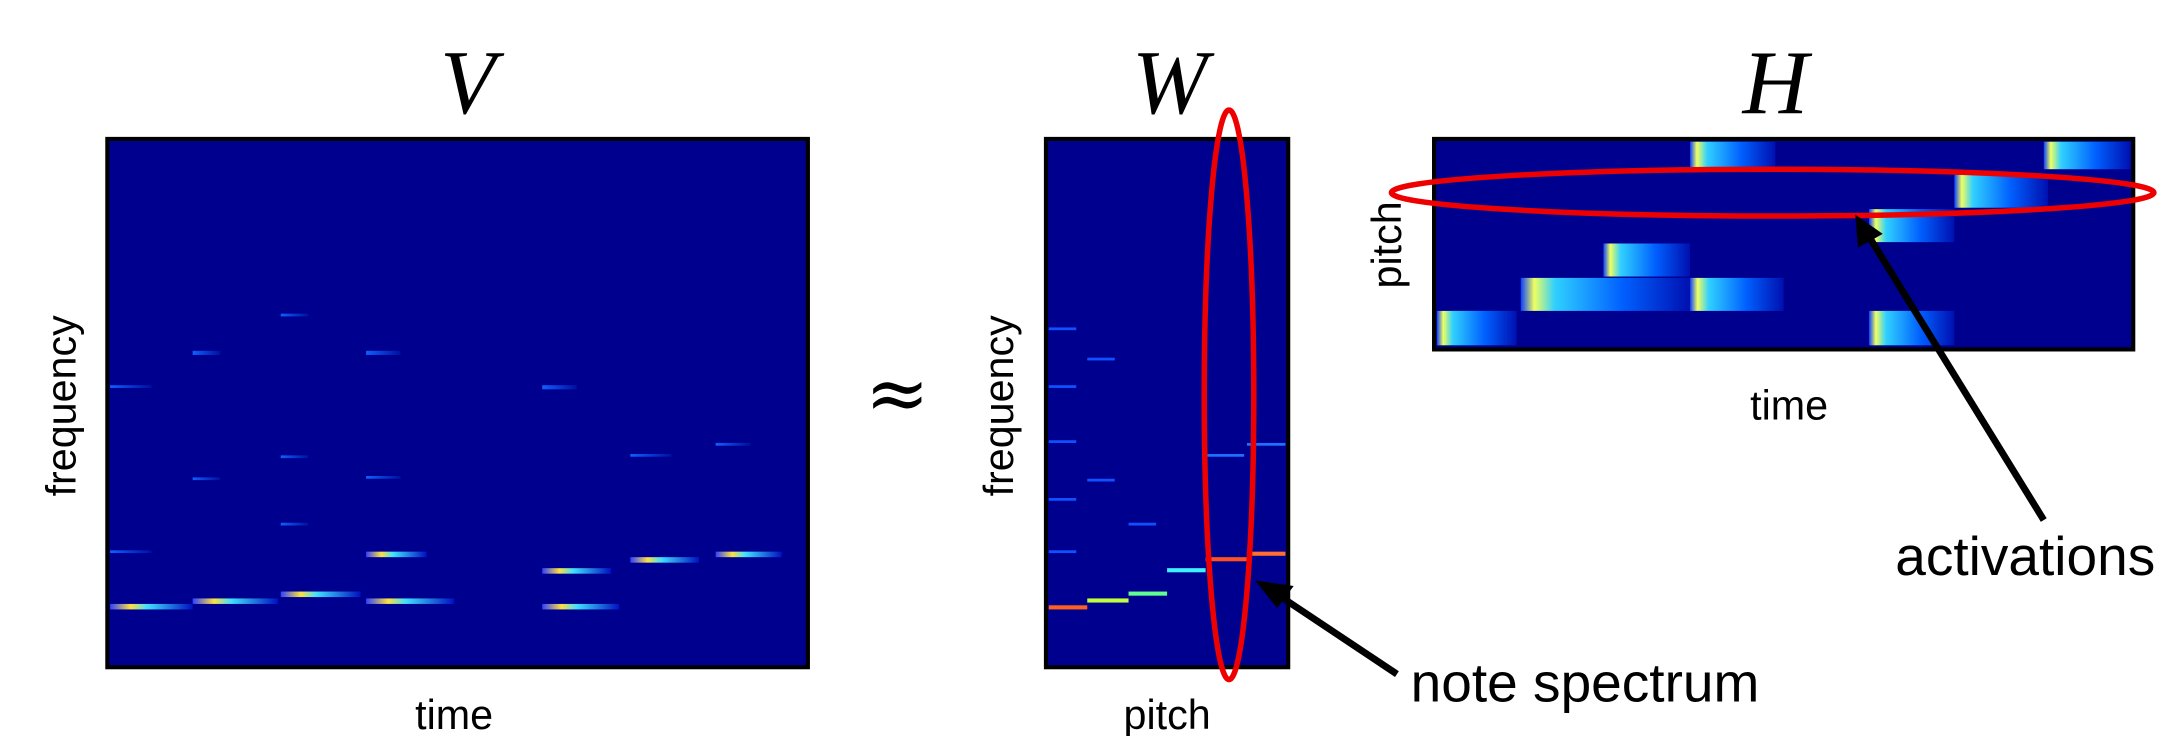 Image resolution: width=2158 pixels, height=736 pixels. I want to click on y-axis-label: pitch, so click(1387, 244).